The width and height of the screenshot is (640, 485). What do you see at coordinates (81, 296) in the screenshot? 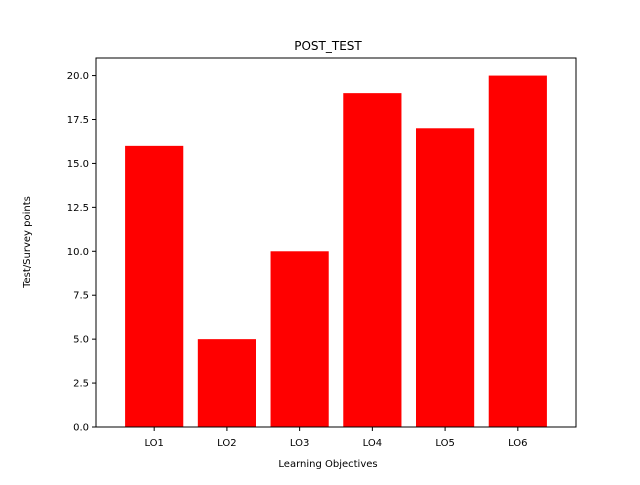
I see `y-tick-label: 7.5` at bounding box center [81, 296].